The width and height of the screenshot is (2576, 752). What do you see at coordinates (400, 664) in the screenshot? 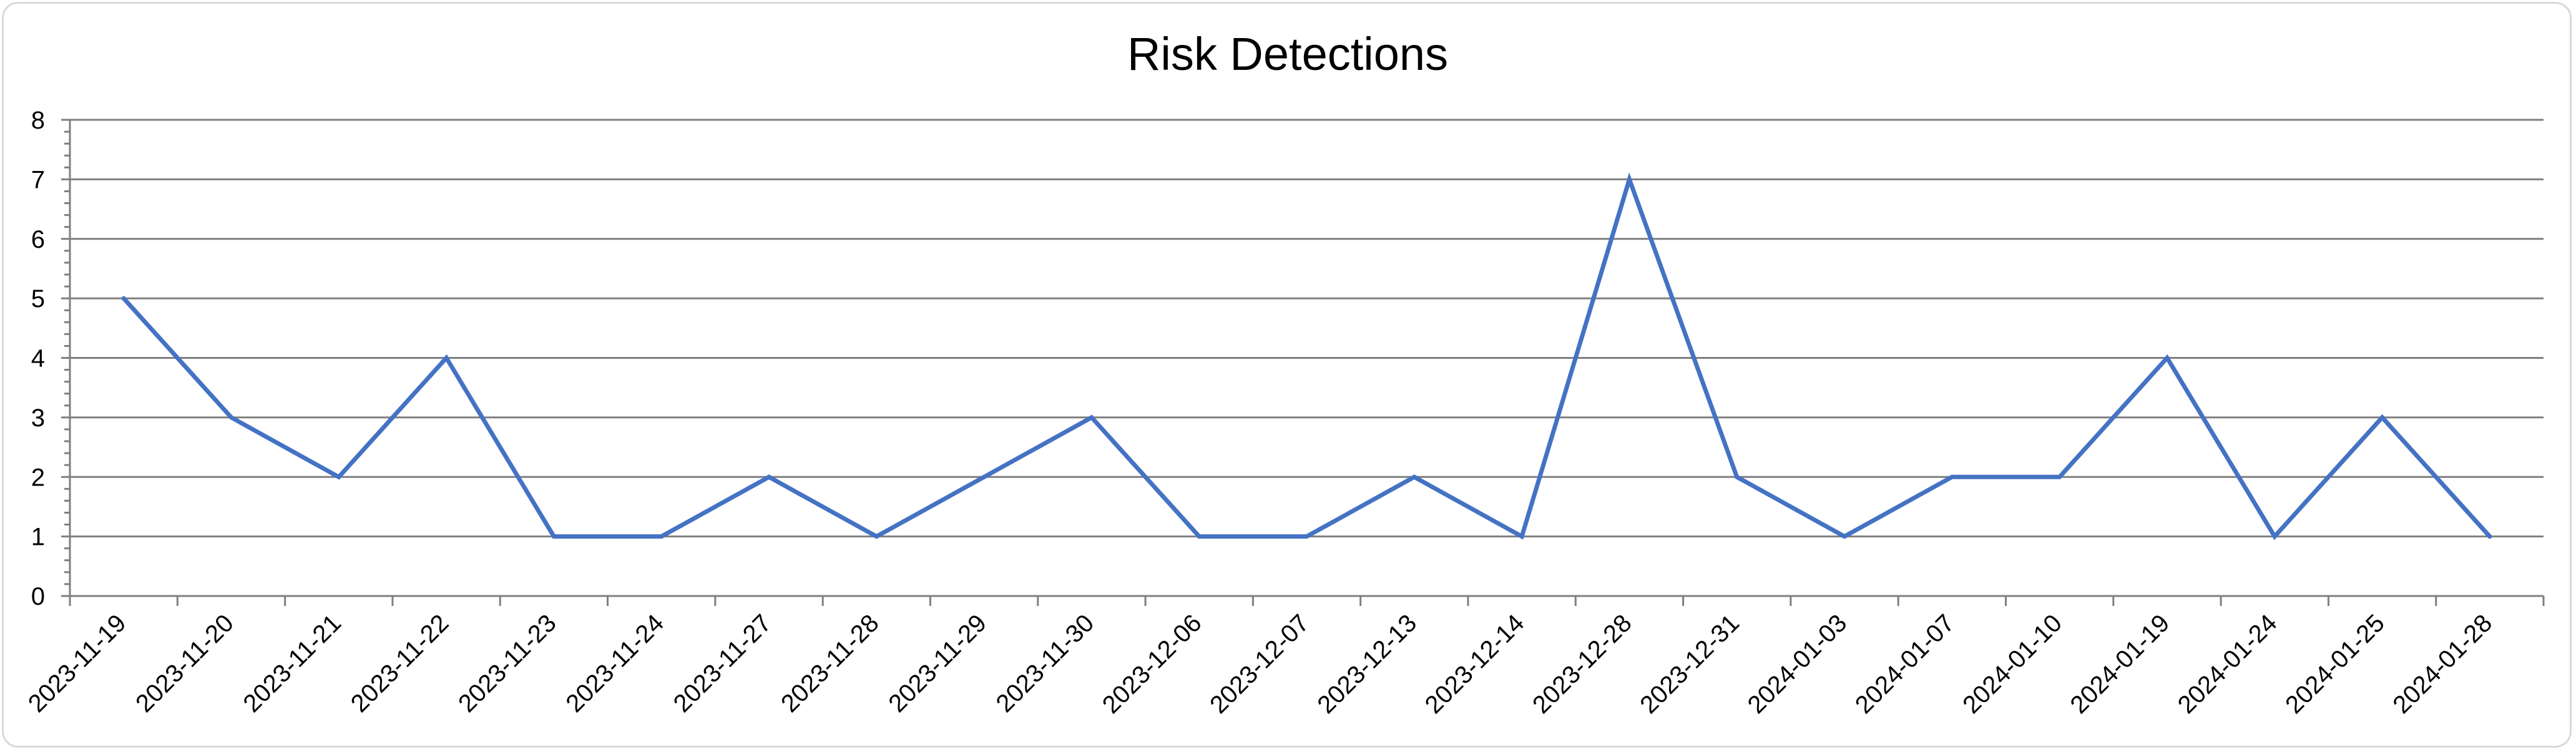
I see `x-tick-label: 2023-11-22` at bounding box center [400, 664].